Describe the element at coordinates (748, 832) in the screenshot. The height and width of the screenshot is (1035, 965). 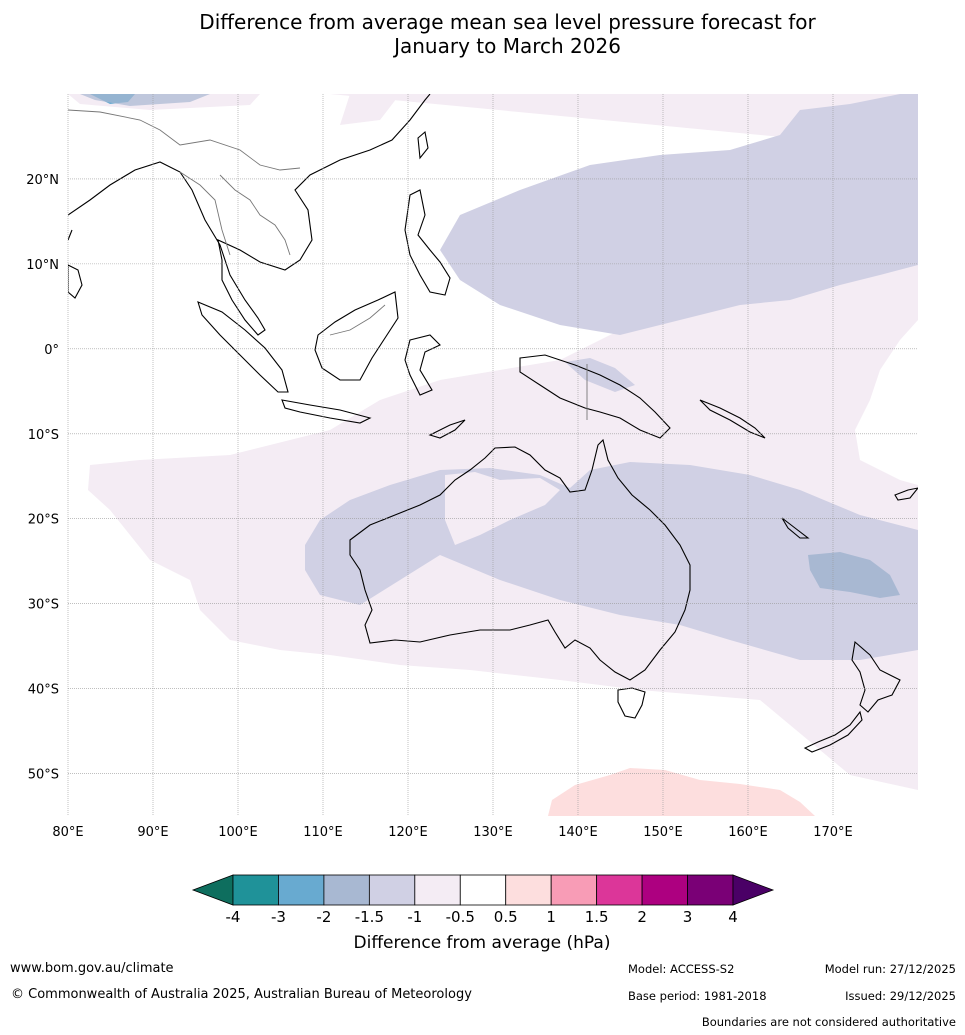
I see `longitude-label: 160°E` at that location.